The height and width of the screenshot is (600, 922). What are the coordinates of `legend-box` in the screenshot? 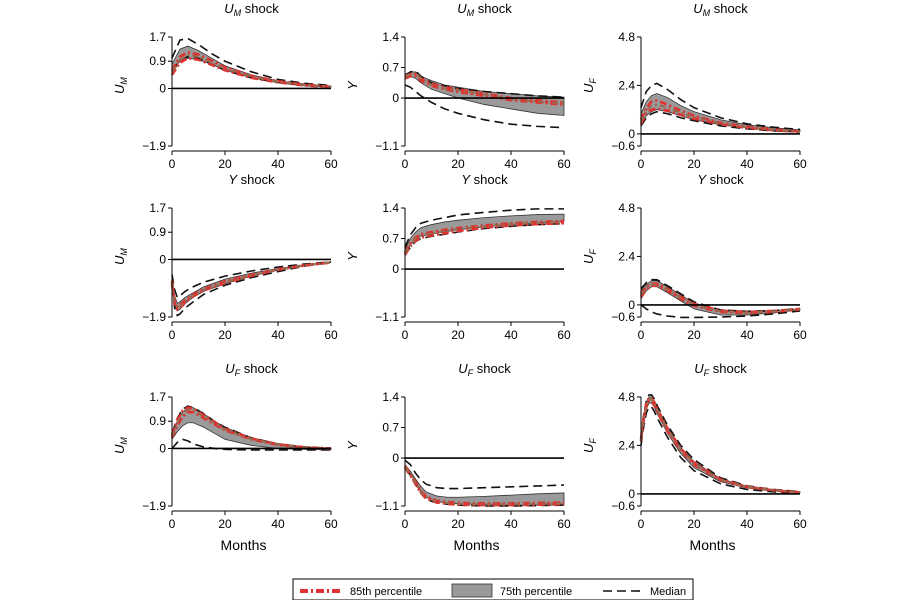 It's located at (493, 589).